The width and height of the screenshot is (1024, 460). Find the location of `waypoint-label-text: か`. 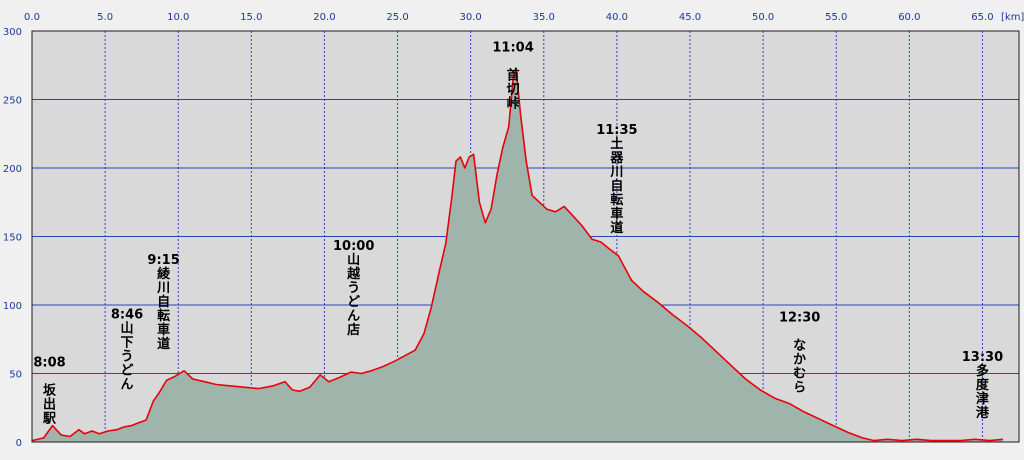

waypoint-label-text: か is located at coordinates (799, 359).